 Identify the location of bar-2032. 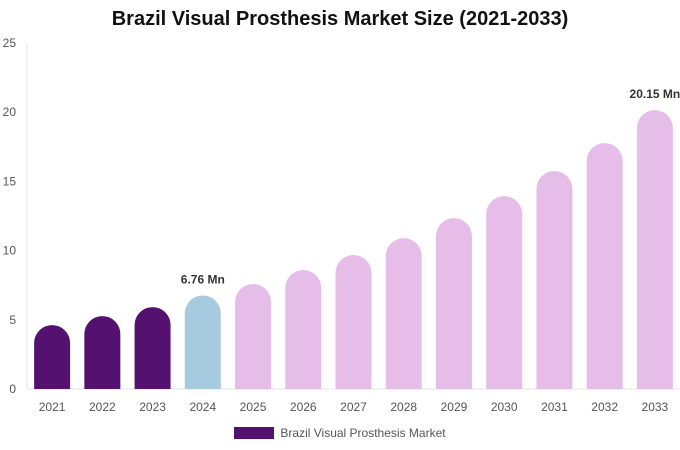
(604, 266).